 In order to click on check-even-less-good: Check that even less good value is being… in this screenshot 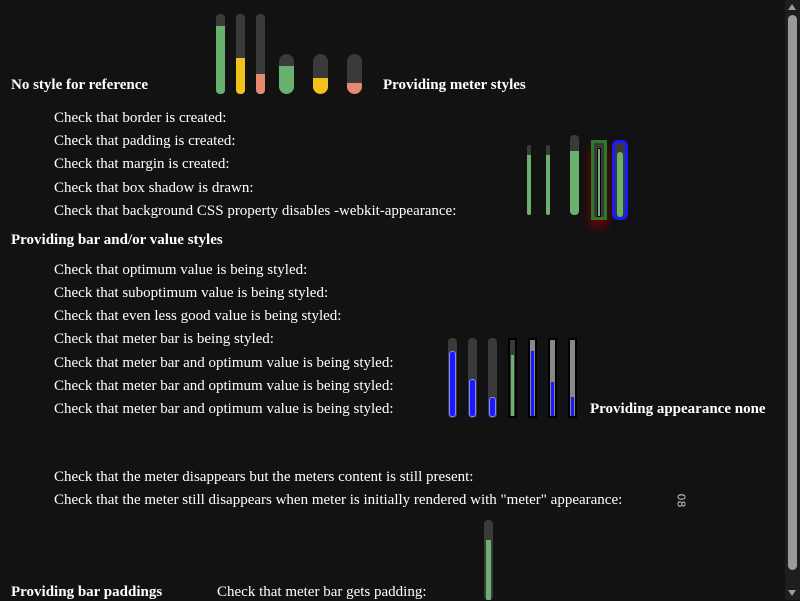, I will do `click(198, 316)`.